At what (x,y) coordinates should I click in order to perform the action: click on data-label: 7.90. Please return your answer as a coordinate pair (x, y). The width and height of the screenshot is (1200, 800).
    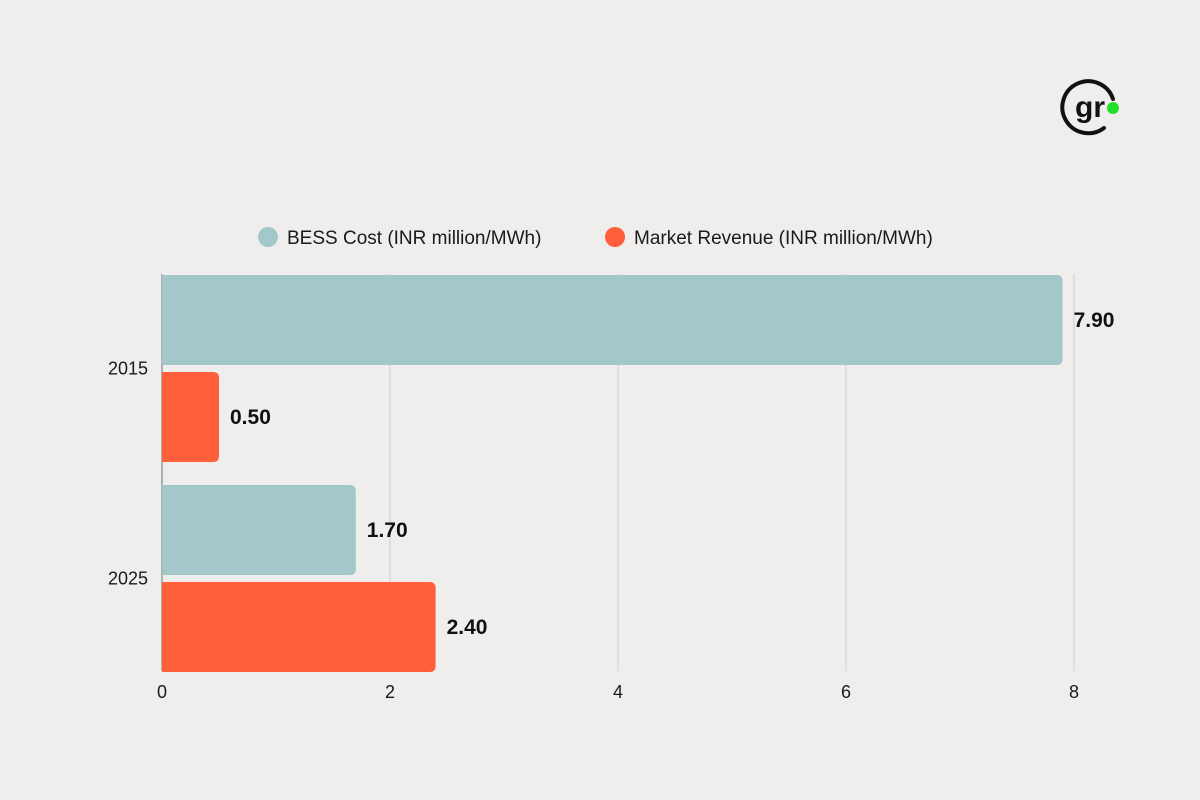
    Looking at the image, I should click on (1094, 320).